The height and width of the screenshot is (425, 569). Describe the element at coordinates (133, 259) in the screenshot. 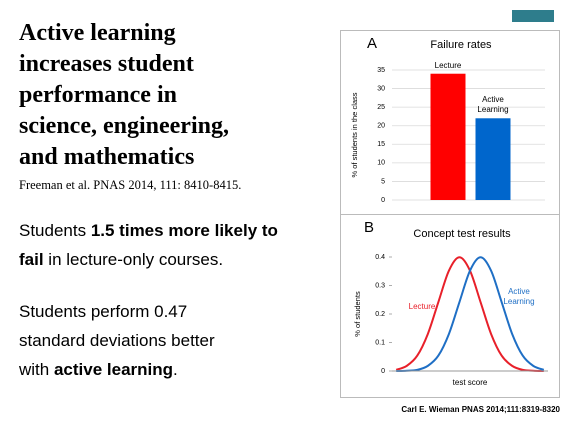

I see `text-run: in lecture-only courses.` at that location.